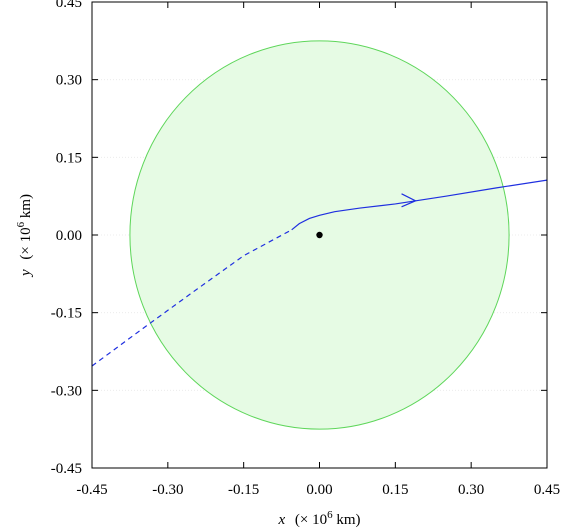  Describe the element at coordinates (66, 314) in the screenshot. I see `y-tick-label: -0.15` at that location.